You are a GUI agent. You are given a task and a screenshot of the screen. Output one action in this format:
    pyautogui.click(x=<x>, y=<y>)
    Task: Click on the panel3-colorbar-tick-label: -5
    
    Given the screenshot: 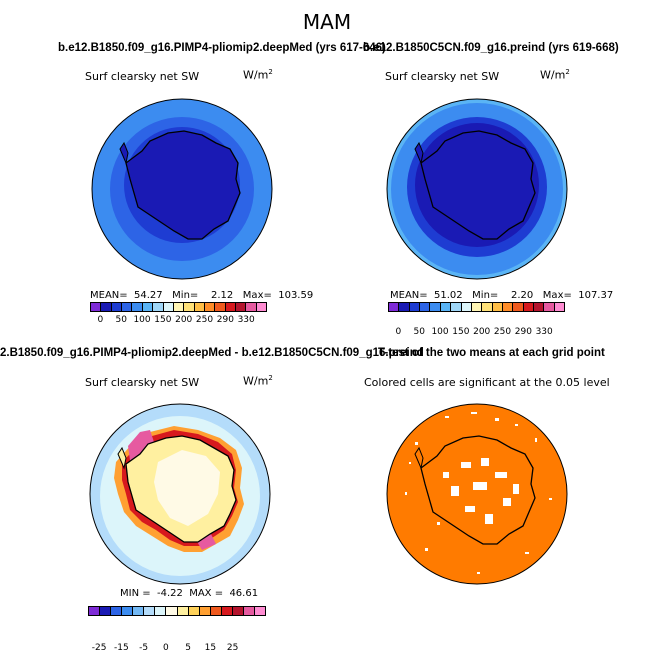 What is the action you would take?
    pyautogui.click(x=144, y=648)
    